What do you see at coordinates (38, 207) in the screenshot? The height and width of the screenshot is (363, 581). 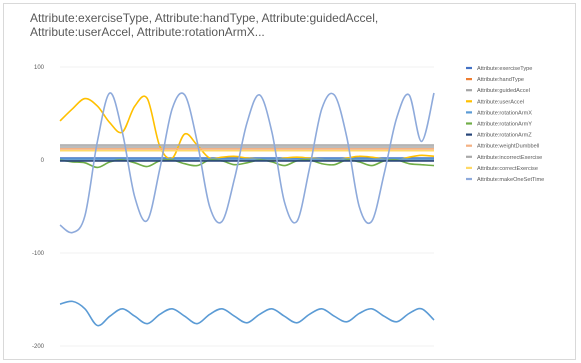 I see `y-axis-ticks: 100 0 -100 -200` at bounding box center [38, 207].